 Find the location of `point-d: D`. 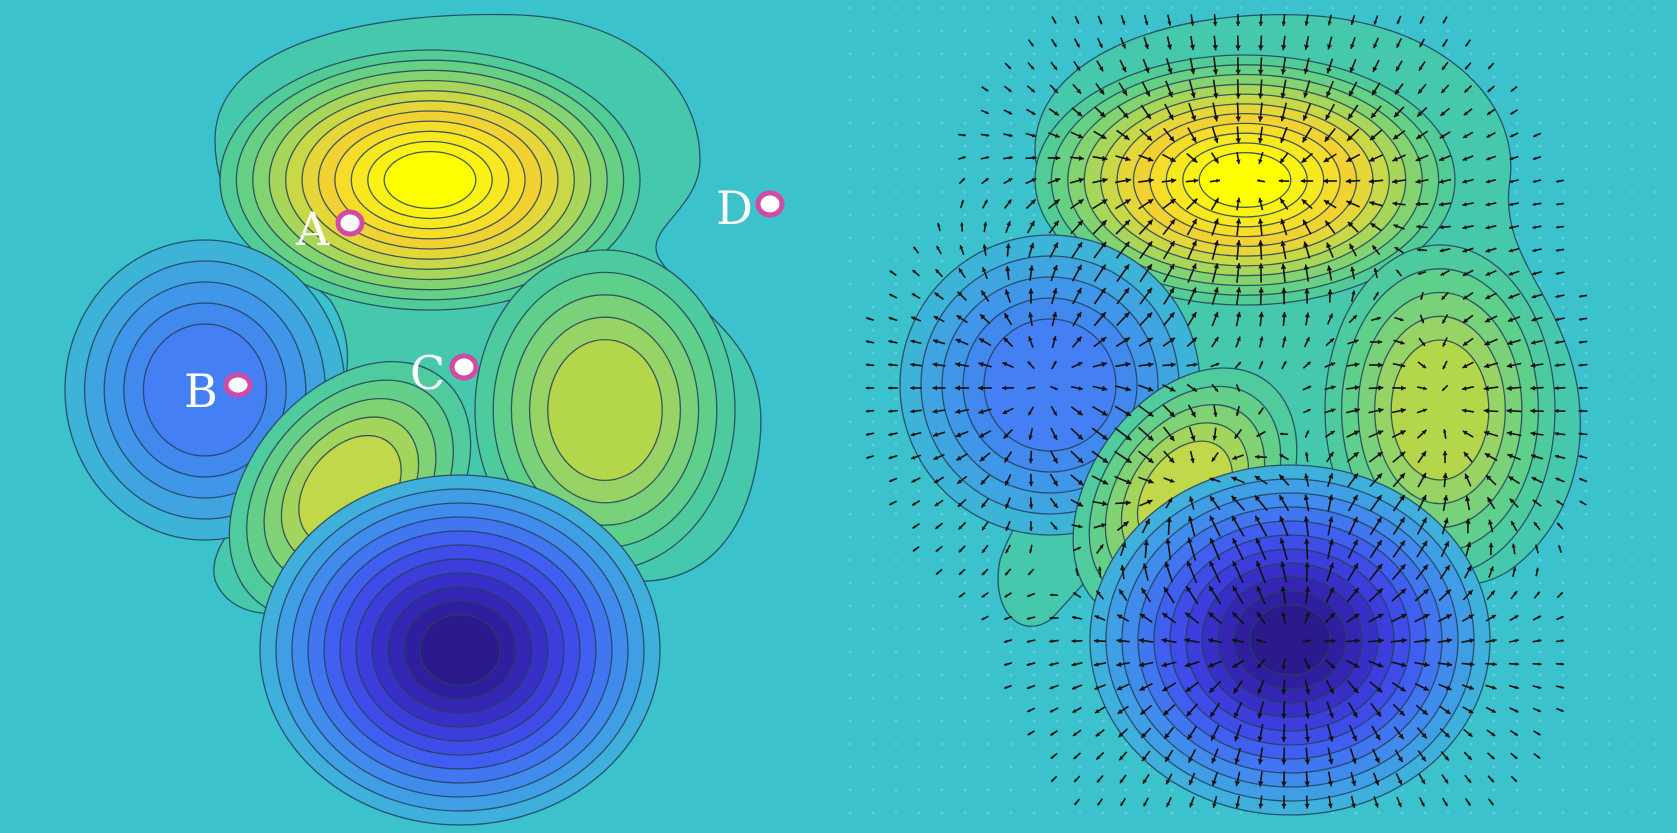

point-d: D is located at coordinates (750, 208).